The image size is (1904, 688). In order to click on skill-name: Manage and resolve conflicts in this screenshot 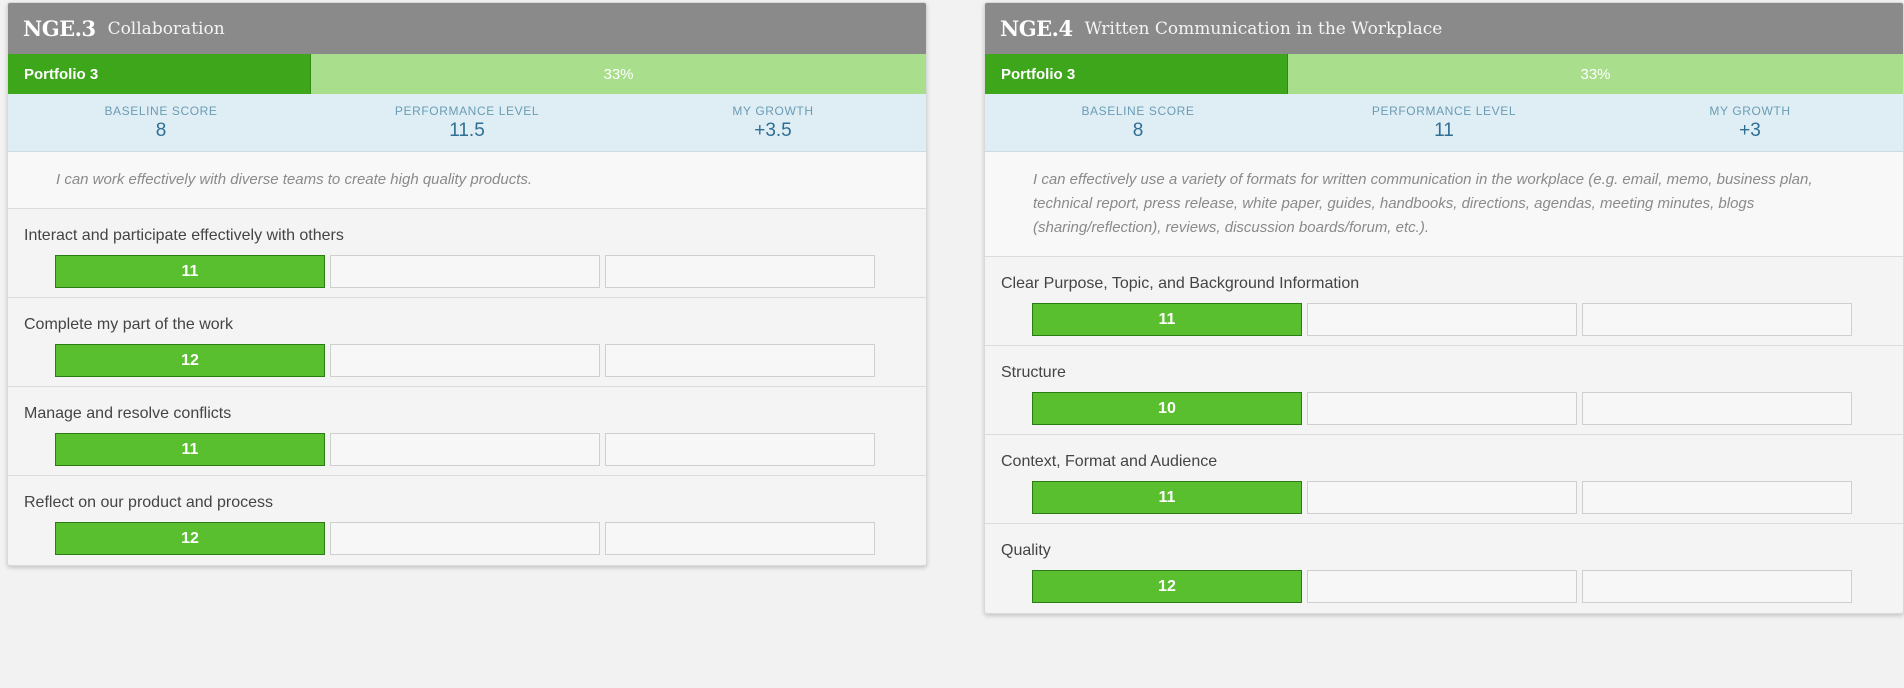, I will do `click(128, 413)`.